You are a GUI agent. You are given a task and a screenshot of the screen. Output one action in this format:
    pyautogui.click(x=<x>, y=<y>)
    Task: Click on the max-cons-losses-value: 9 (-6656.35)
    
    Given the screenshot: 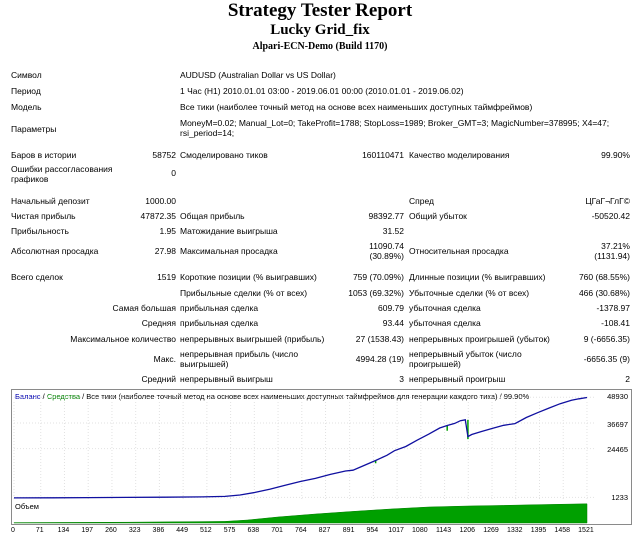 What is the action you would take?
    pyautogui.click(x=606, y=339)
    